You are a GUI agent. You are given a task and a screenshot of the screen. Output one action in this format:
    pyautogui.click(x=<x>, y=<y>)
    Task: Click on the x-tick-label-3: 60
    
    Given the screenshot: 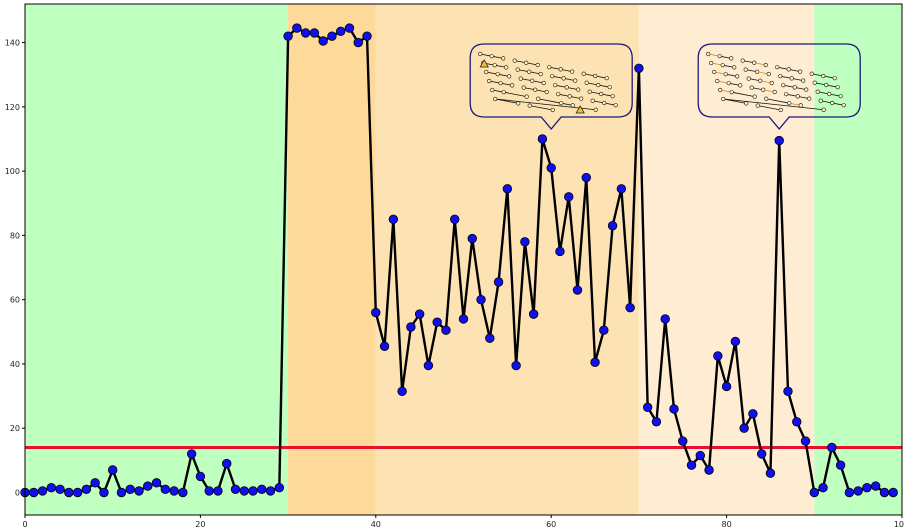 What is the action you would take?
    pyautogui.click(x=551, y=524)
    